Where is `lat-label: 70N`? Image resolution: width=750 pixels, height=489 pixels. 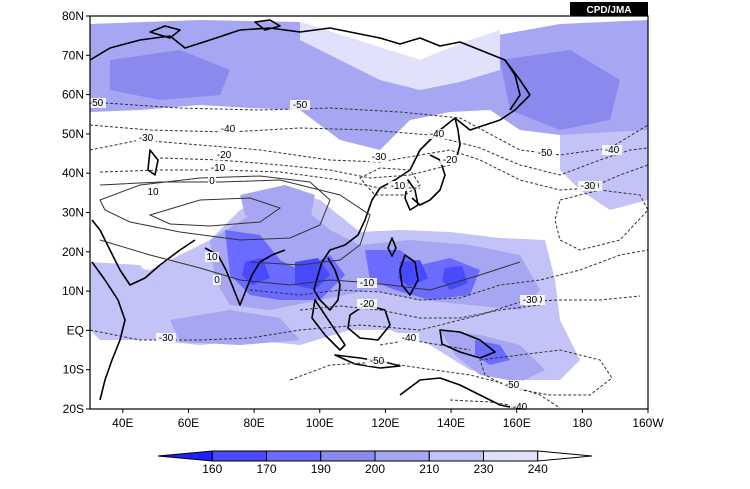
lat-label: 70N is located at coordinates (73, 55).